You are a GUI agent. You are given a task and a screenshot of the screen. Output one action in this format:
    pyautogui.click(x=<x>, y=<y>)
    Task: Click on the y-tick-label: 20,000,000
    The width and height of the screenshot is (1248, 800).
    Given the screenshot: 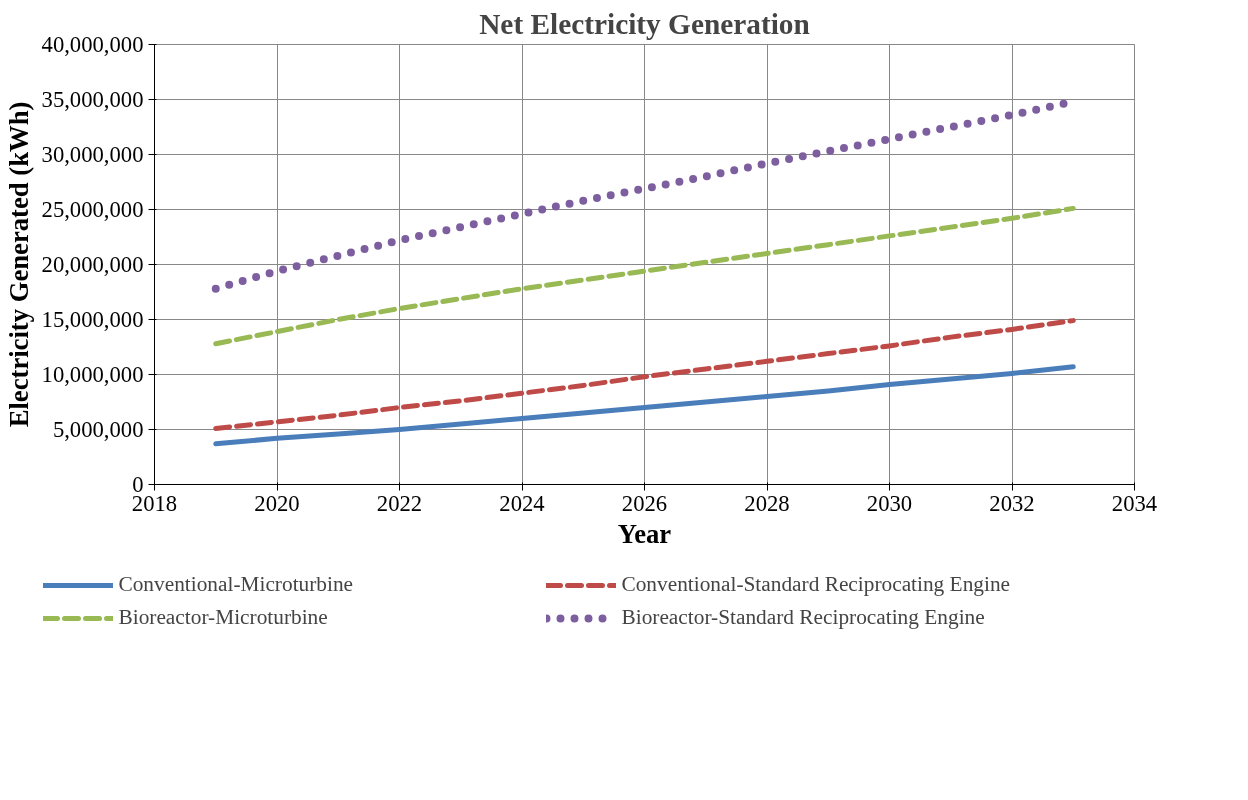 What is the action you would take?
    pyautogui.click(x=92, y=264)
    